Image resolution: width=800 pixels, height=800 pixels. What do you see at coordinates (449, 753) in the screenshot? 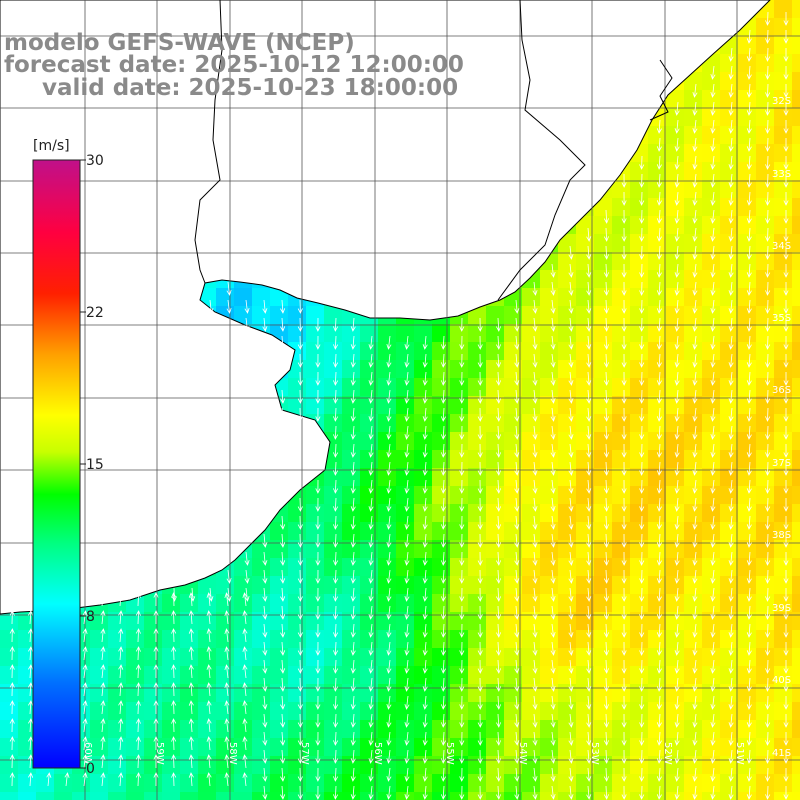
I see `lon-label: 55W` at bounding box center [449, 753].